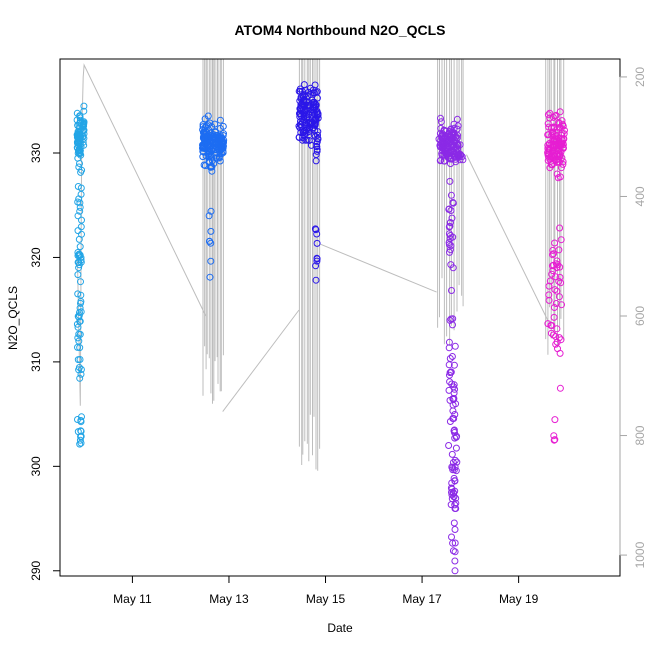 This screenshot has width=650, height=650. What do you see at coordinates (132, 599) in the screenshot?
I see `x-tick-label: May 11` at bounding box center [132, 599].